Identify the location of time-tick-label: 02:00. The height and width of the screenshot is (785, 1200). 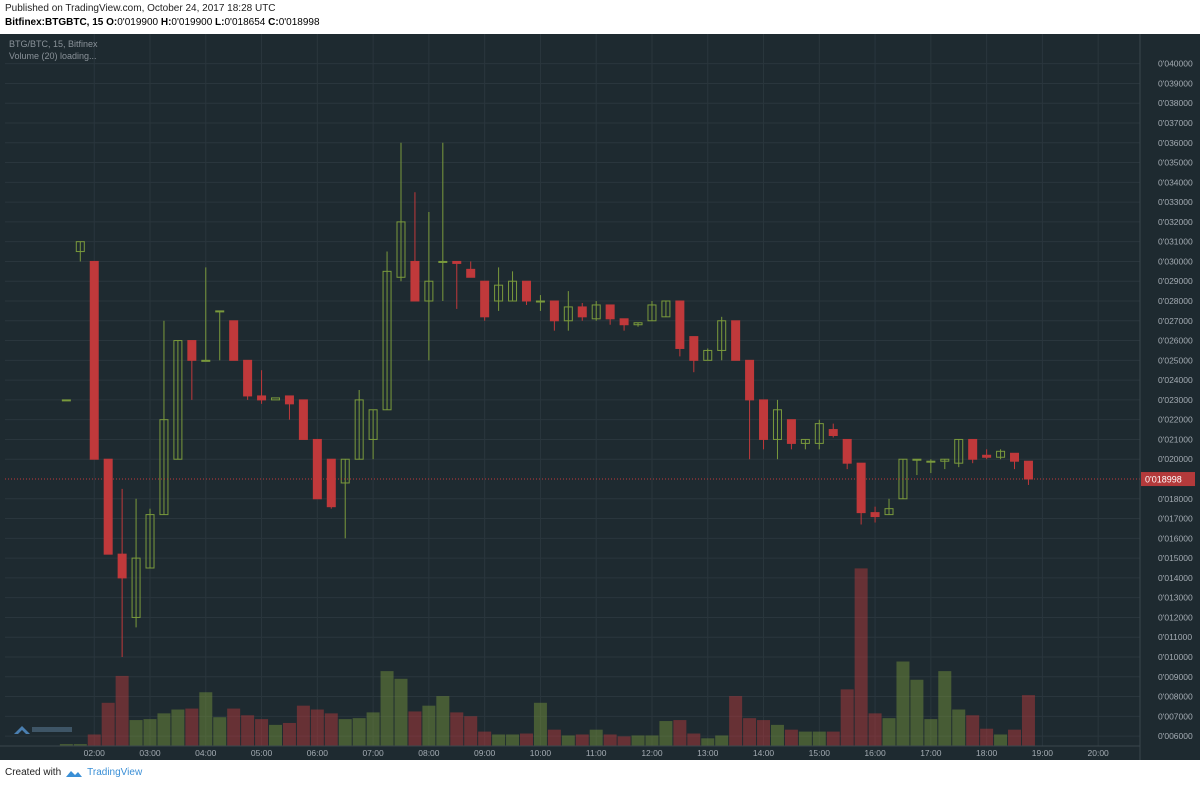
(95, 753).